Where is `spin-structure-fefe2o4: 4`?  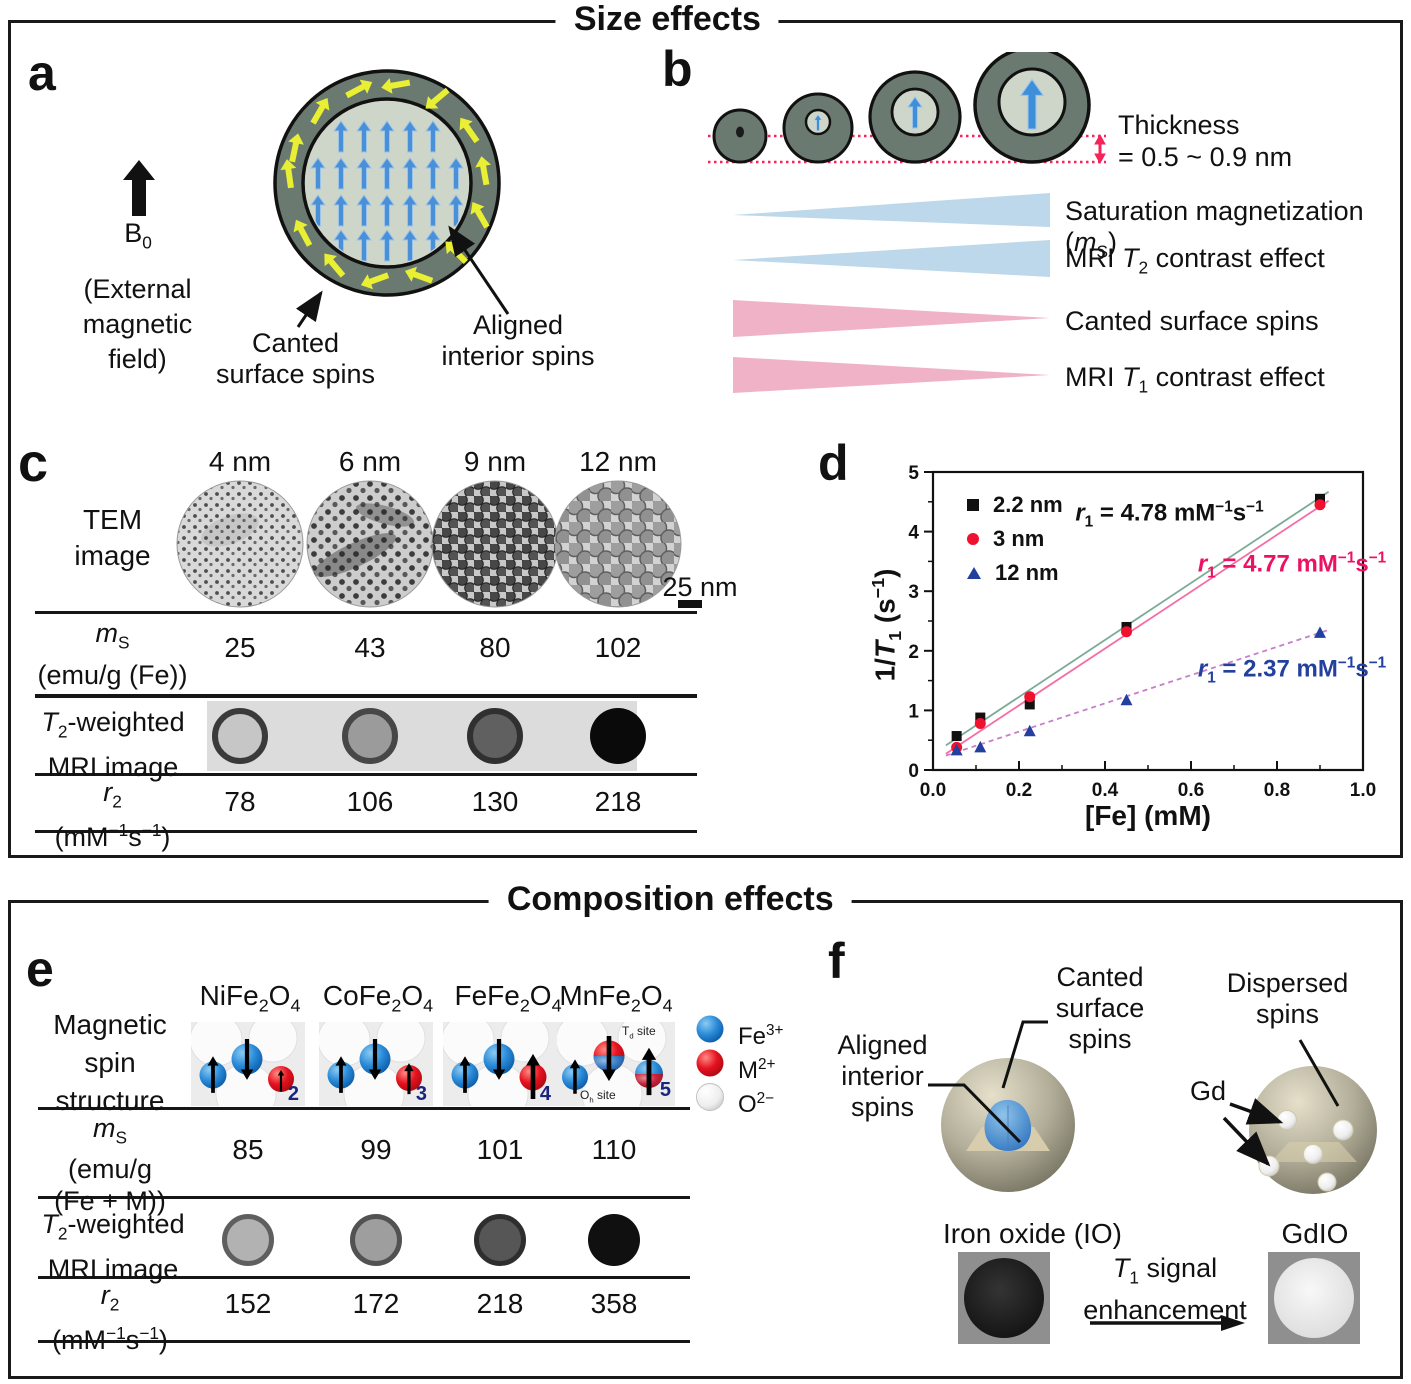
spin-structure-fefe2o4: 4 is located at coordinates (500, 1064).